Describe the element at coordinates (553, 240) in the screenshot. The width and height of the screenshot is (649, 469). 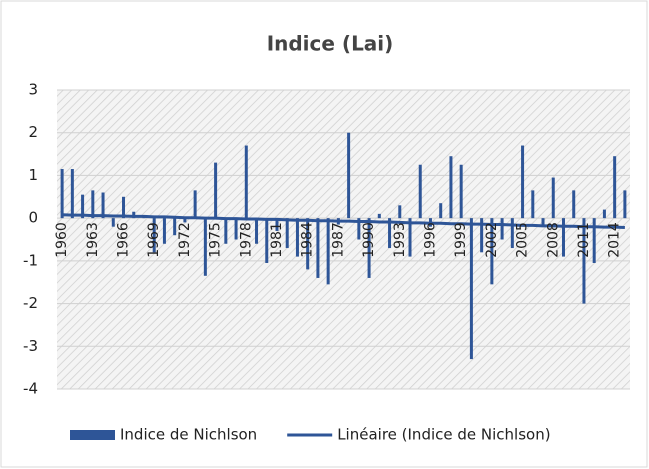
I see `x-tick-label: 2008` at that location.